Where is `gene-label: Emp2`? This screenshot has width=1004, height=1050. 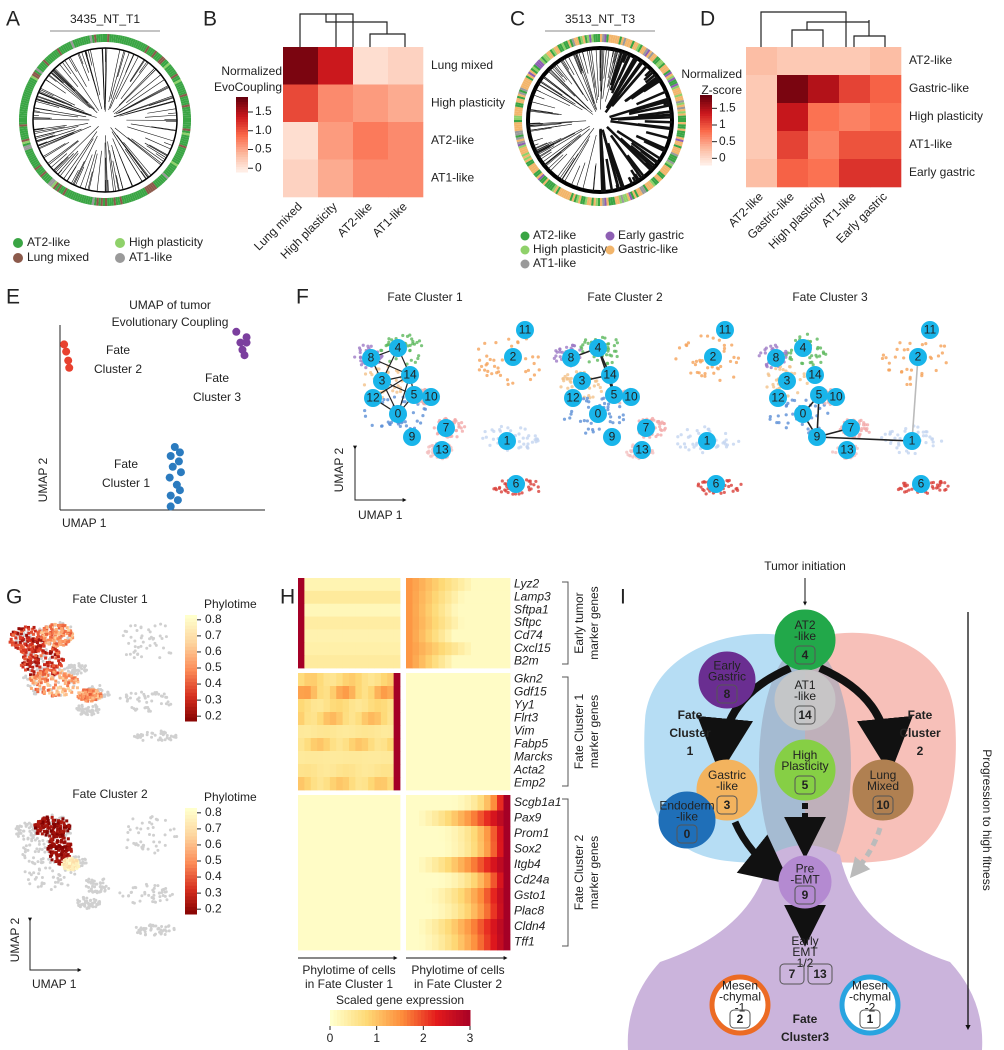 gene-label: Emp2 is located at coordinates (530, 783).